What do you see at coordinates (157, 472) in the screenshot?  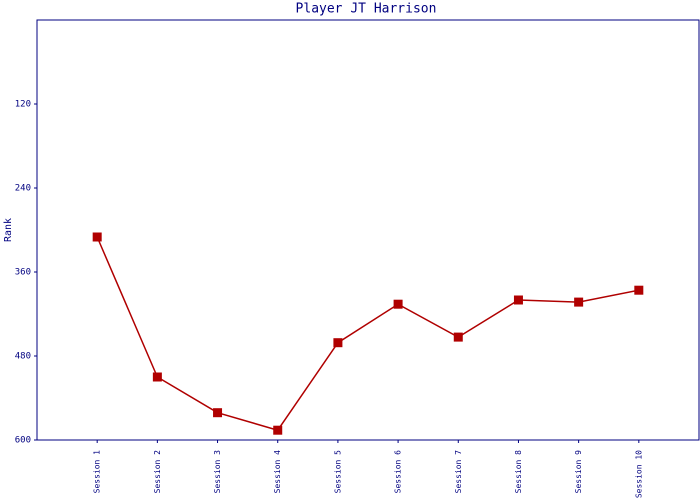 I see `x-tick-label: Session 2` at bounding box center [157, 472].